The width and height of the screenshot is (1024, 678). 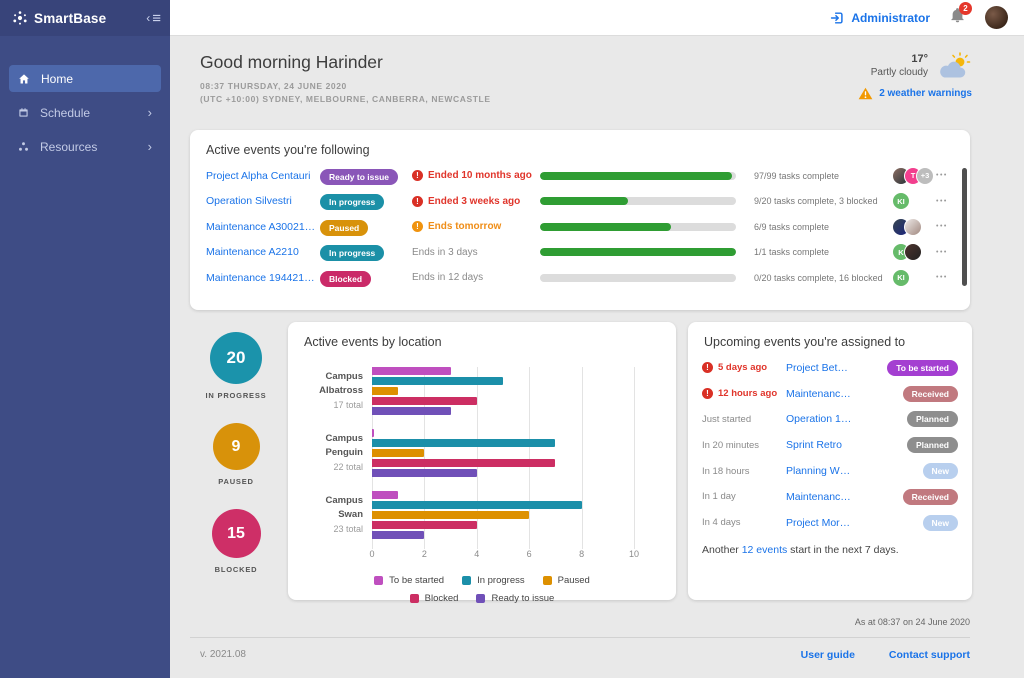 What do you see at coordinates (914, 226) in the screenshot?
I see `assignee-avatars` at bounding box center [914, 226].